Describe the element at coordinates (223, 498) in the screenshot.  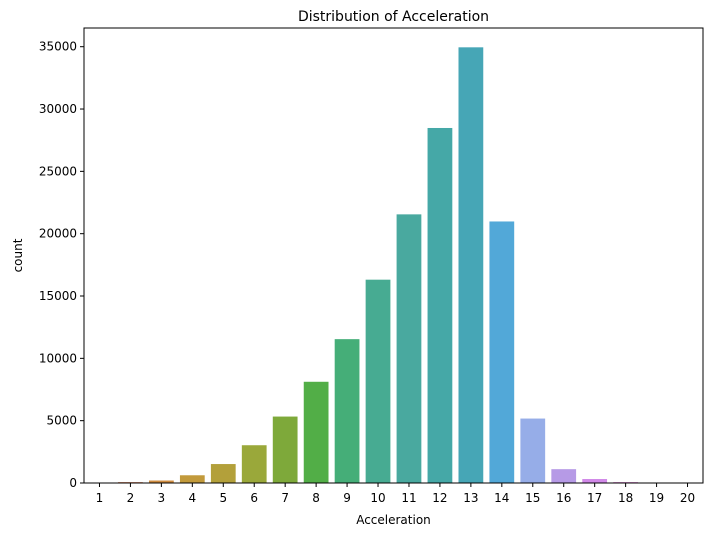
I see `x-tick-label-5: 5` at that location.